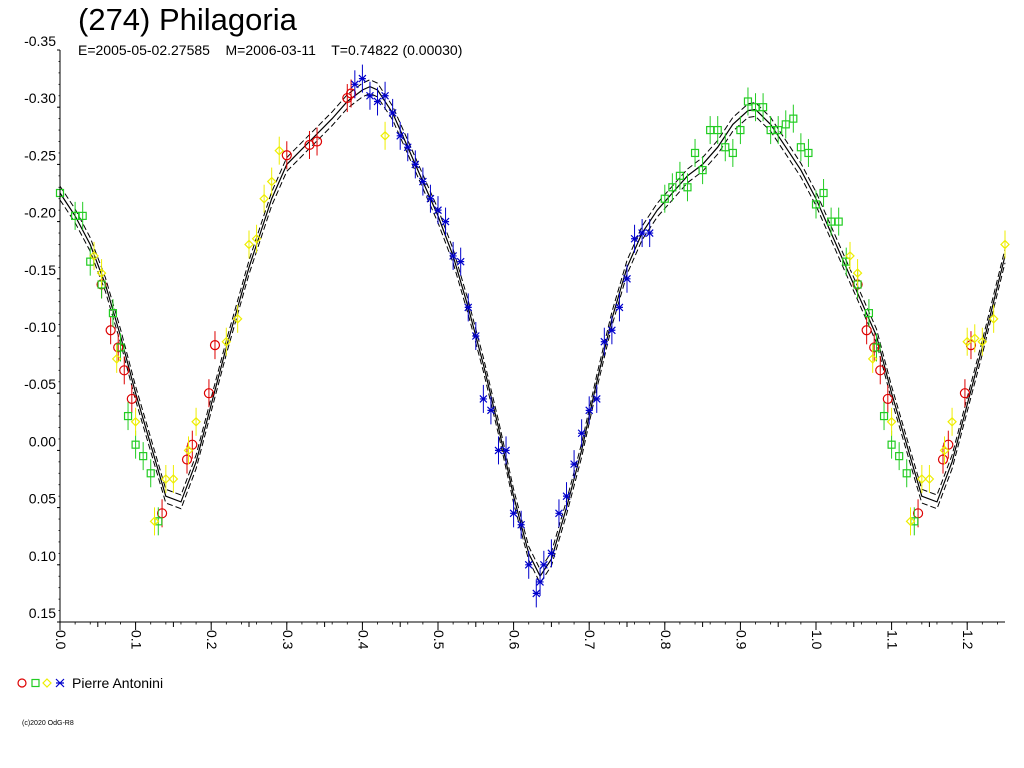 This screenshot has width=1024, height=768. I want to click on y-tick-label: -0.05, so click(40, 384).